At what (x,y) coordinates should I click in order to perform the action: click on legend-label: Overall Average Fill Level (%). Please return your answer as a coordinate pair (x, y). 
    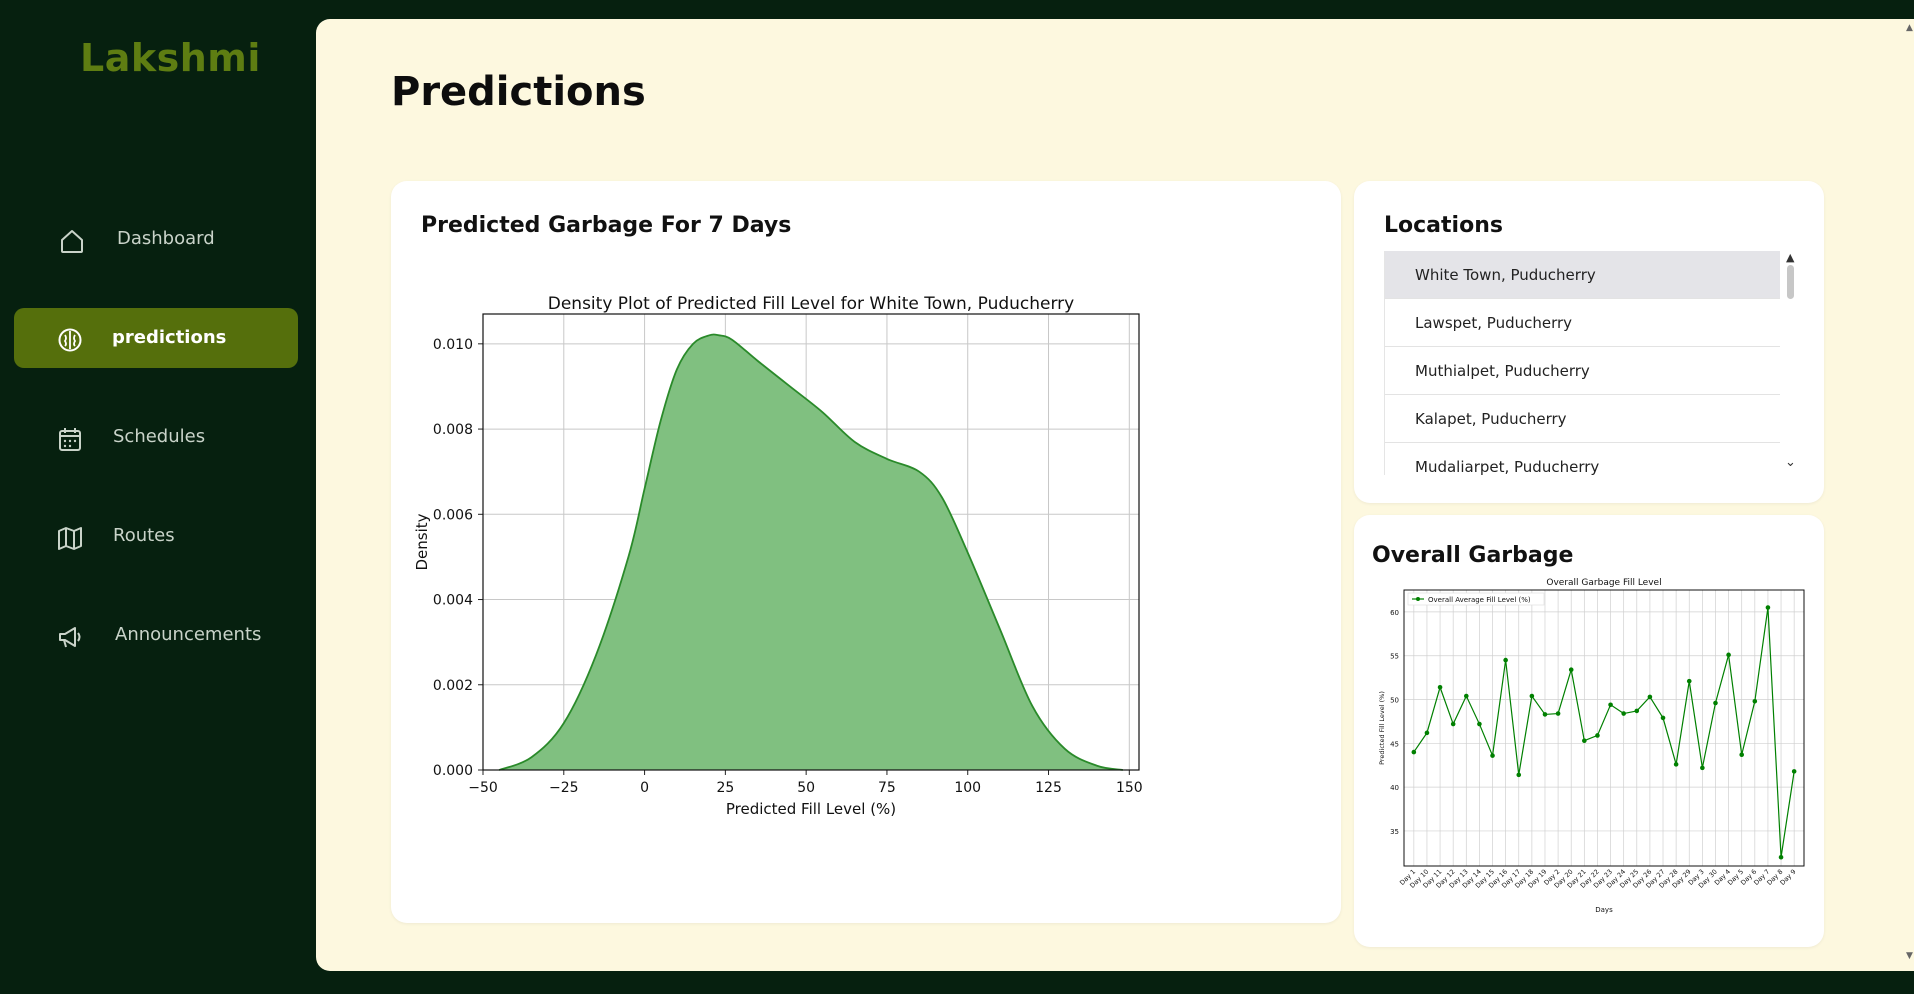
    Looking at the image, I should click on (1479, 600).